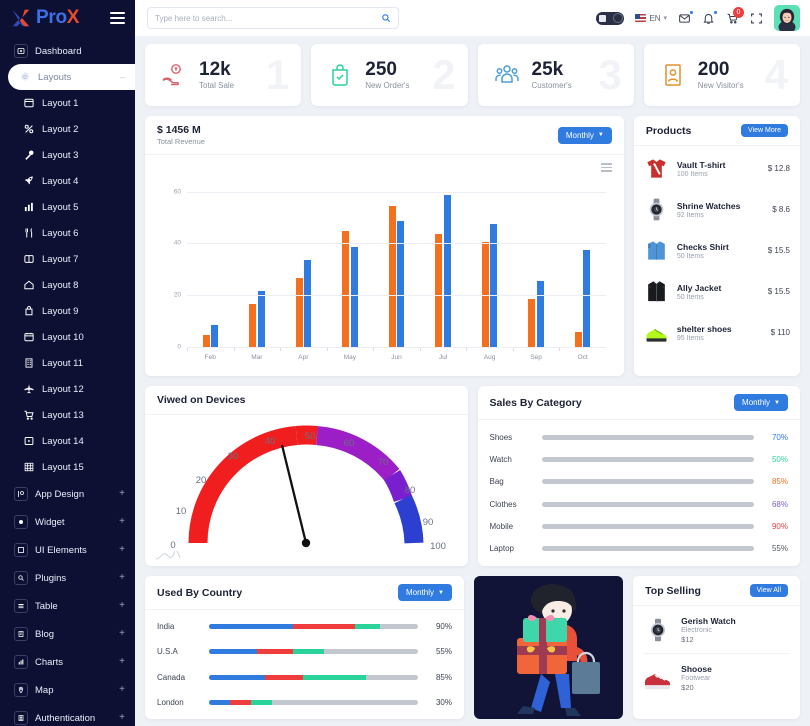 The height and width of the screenshot is (726, 810). What do you see at coordinates (696, 669) in the screenshot?
I see `top-selling-name: Shoose` at bounding box center [696, 669].